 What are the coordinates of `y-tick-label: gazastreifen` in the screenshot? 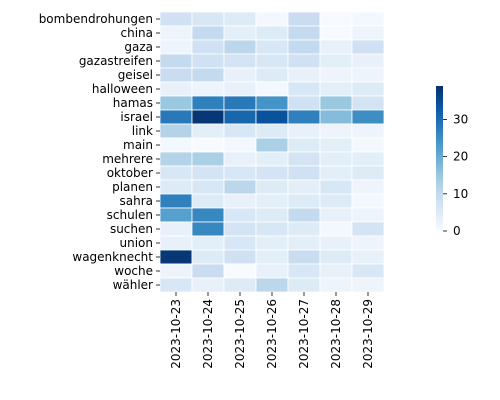 It's located at (116, 61).